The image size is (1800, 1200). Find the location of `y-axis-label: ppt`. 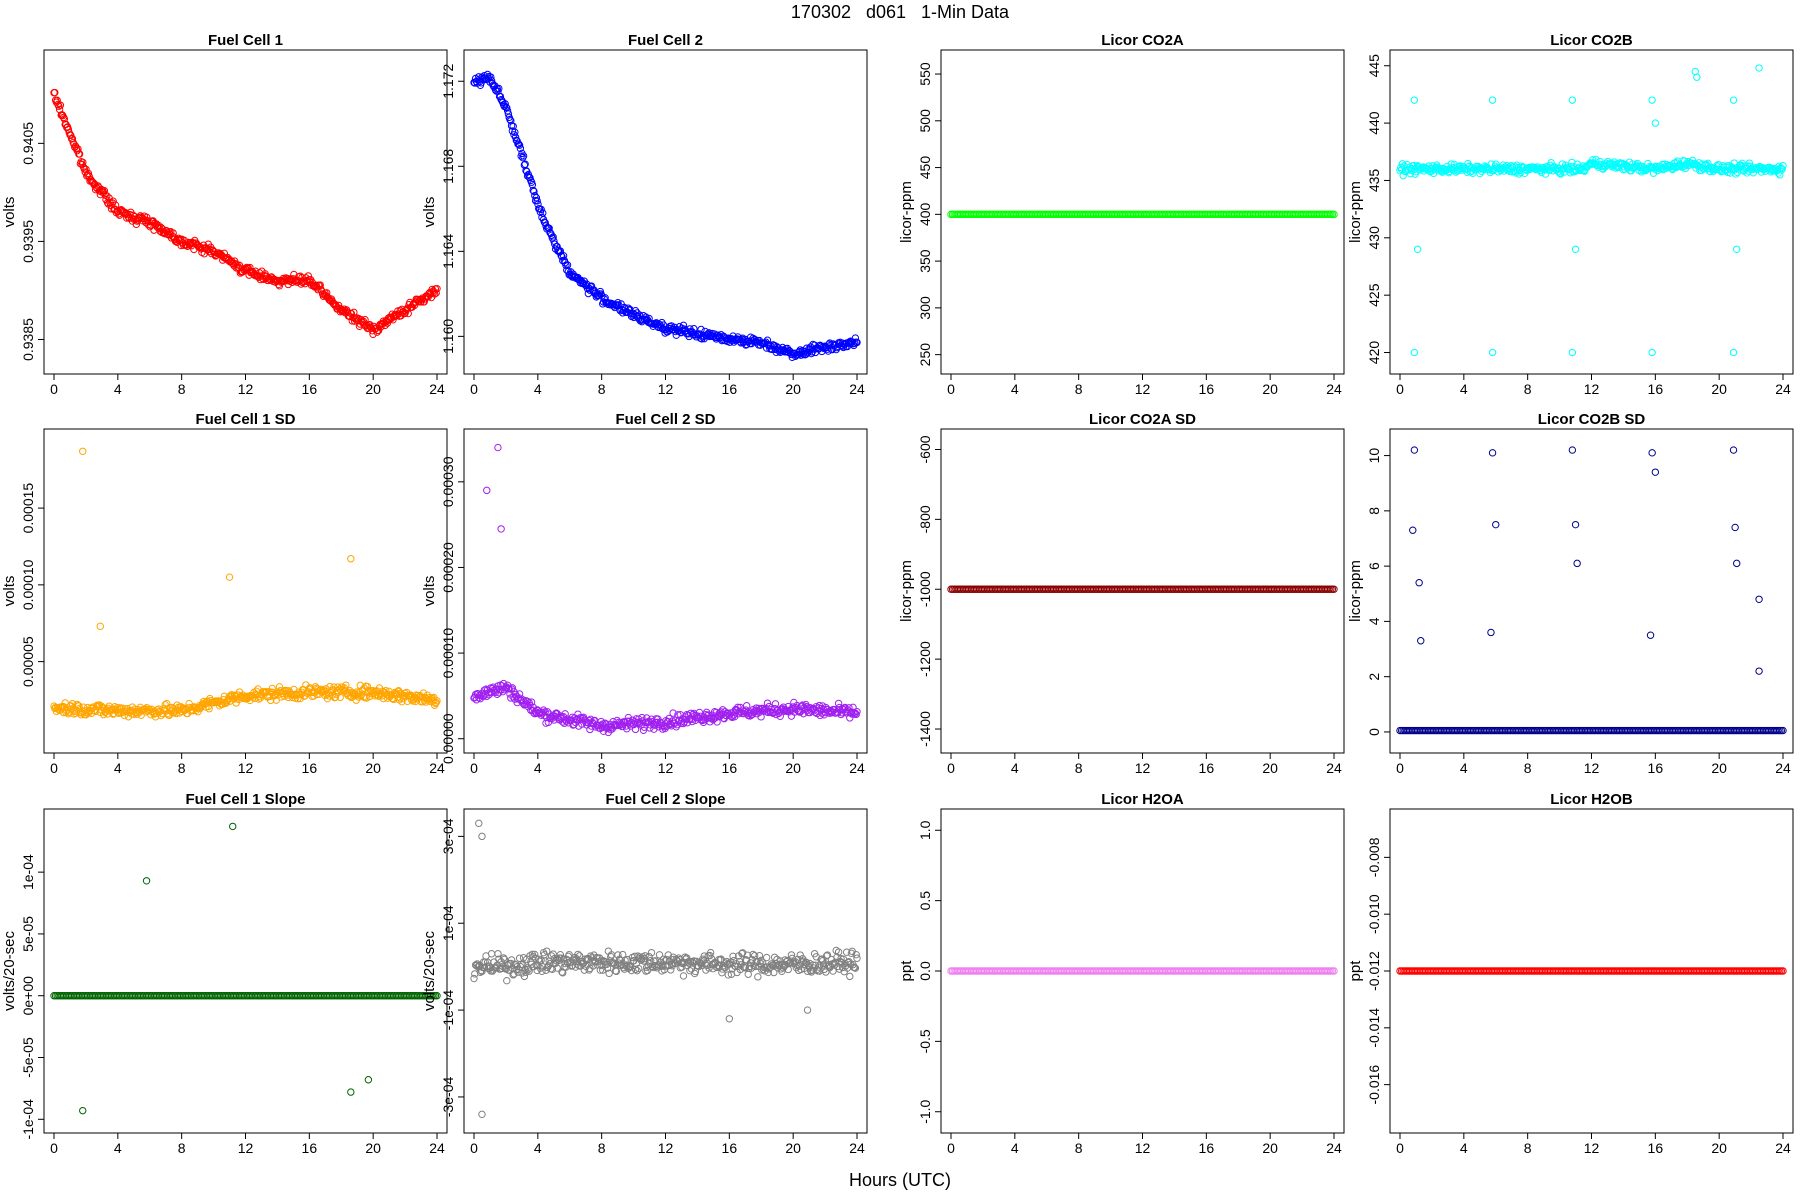

y-axis-label: ppt is located at coordinates (906, 971).